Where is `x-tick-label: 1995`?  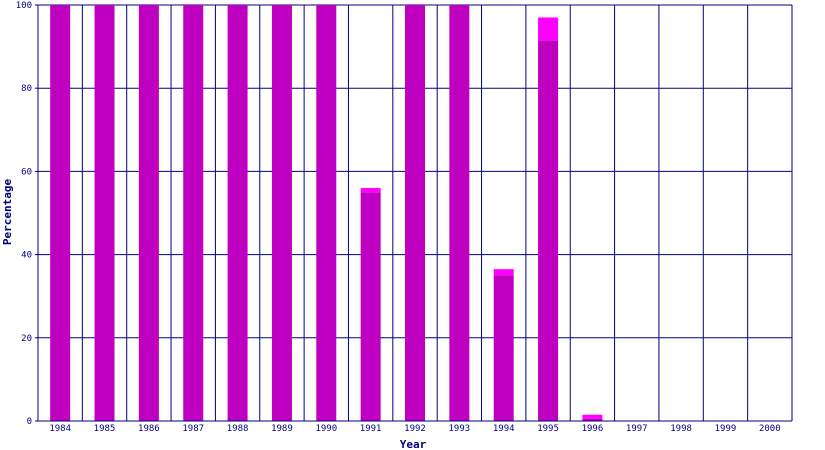
x-tick-label: 1995 is located at coordinates (548, 429).